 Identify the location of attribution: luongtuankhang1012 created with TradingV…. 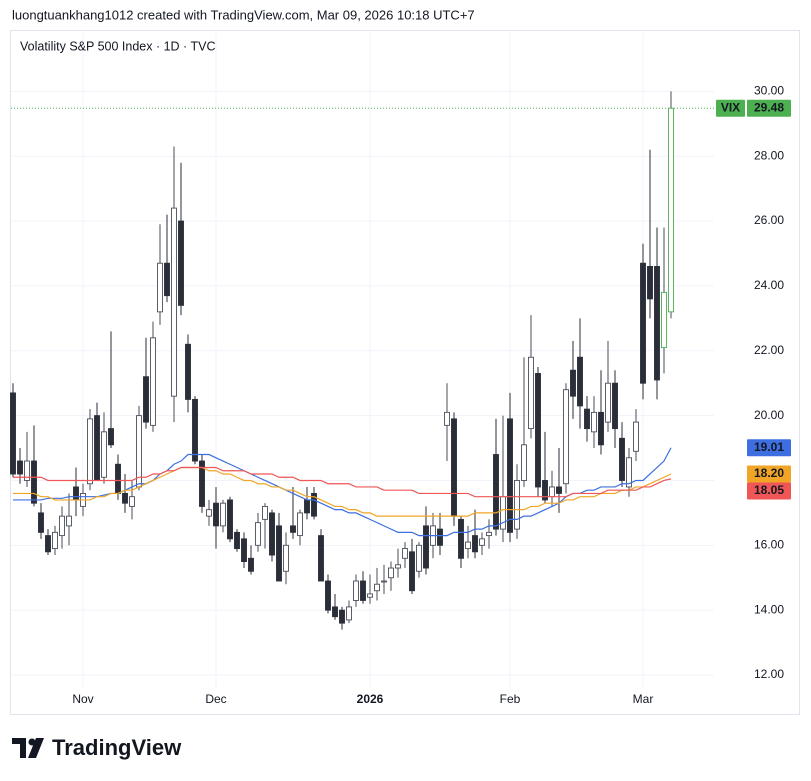
(243, 14).